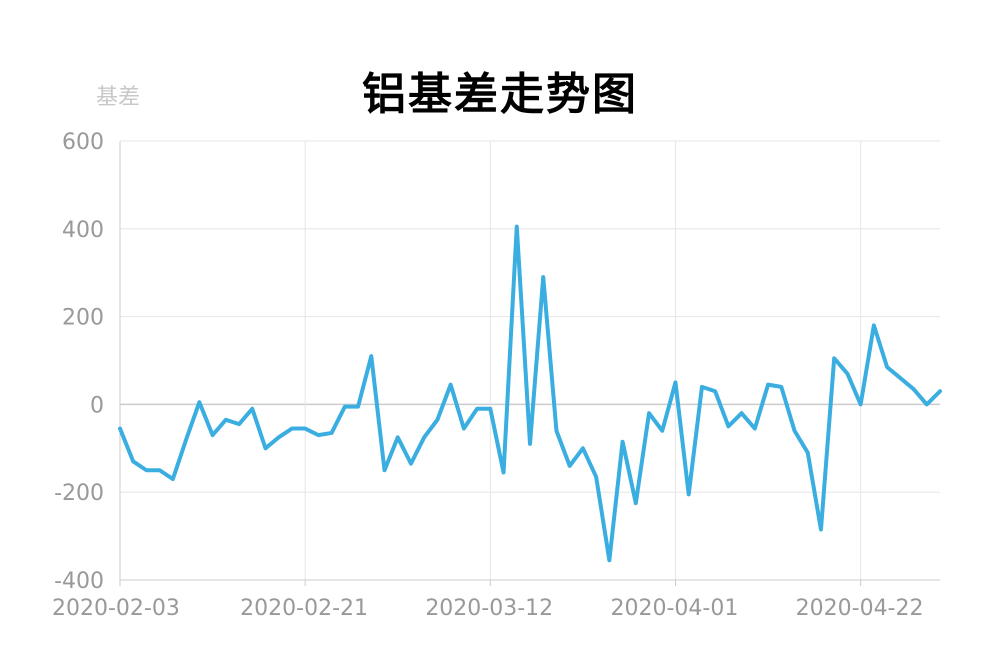 This screenshot has width=1000, height=660. Describe the element at coordinates (500, 94) in the screenshot. I see `chart-title: 铝基差走势图` at that location.